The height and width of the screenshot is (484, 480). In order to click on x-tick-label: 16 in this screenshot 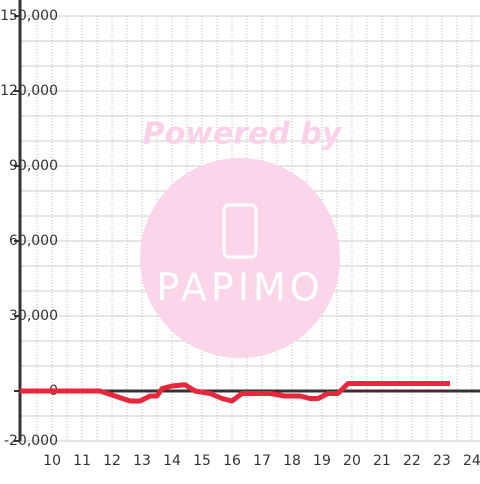, I will do `click(232, 461)`.